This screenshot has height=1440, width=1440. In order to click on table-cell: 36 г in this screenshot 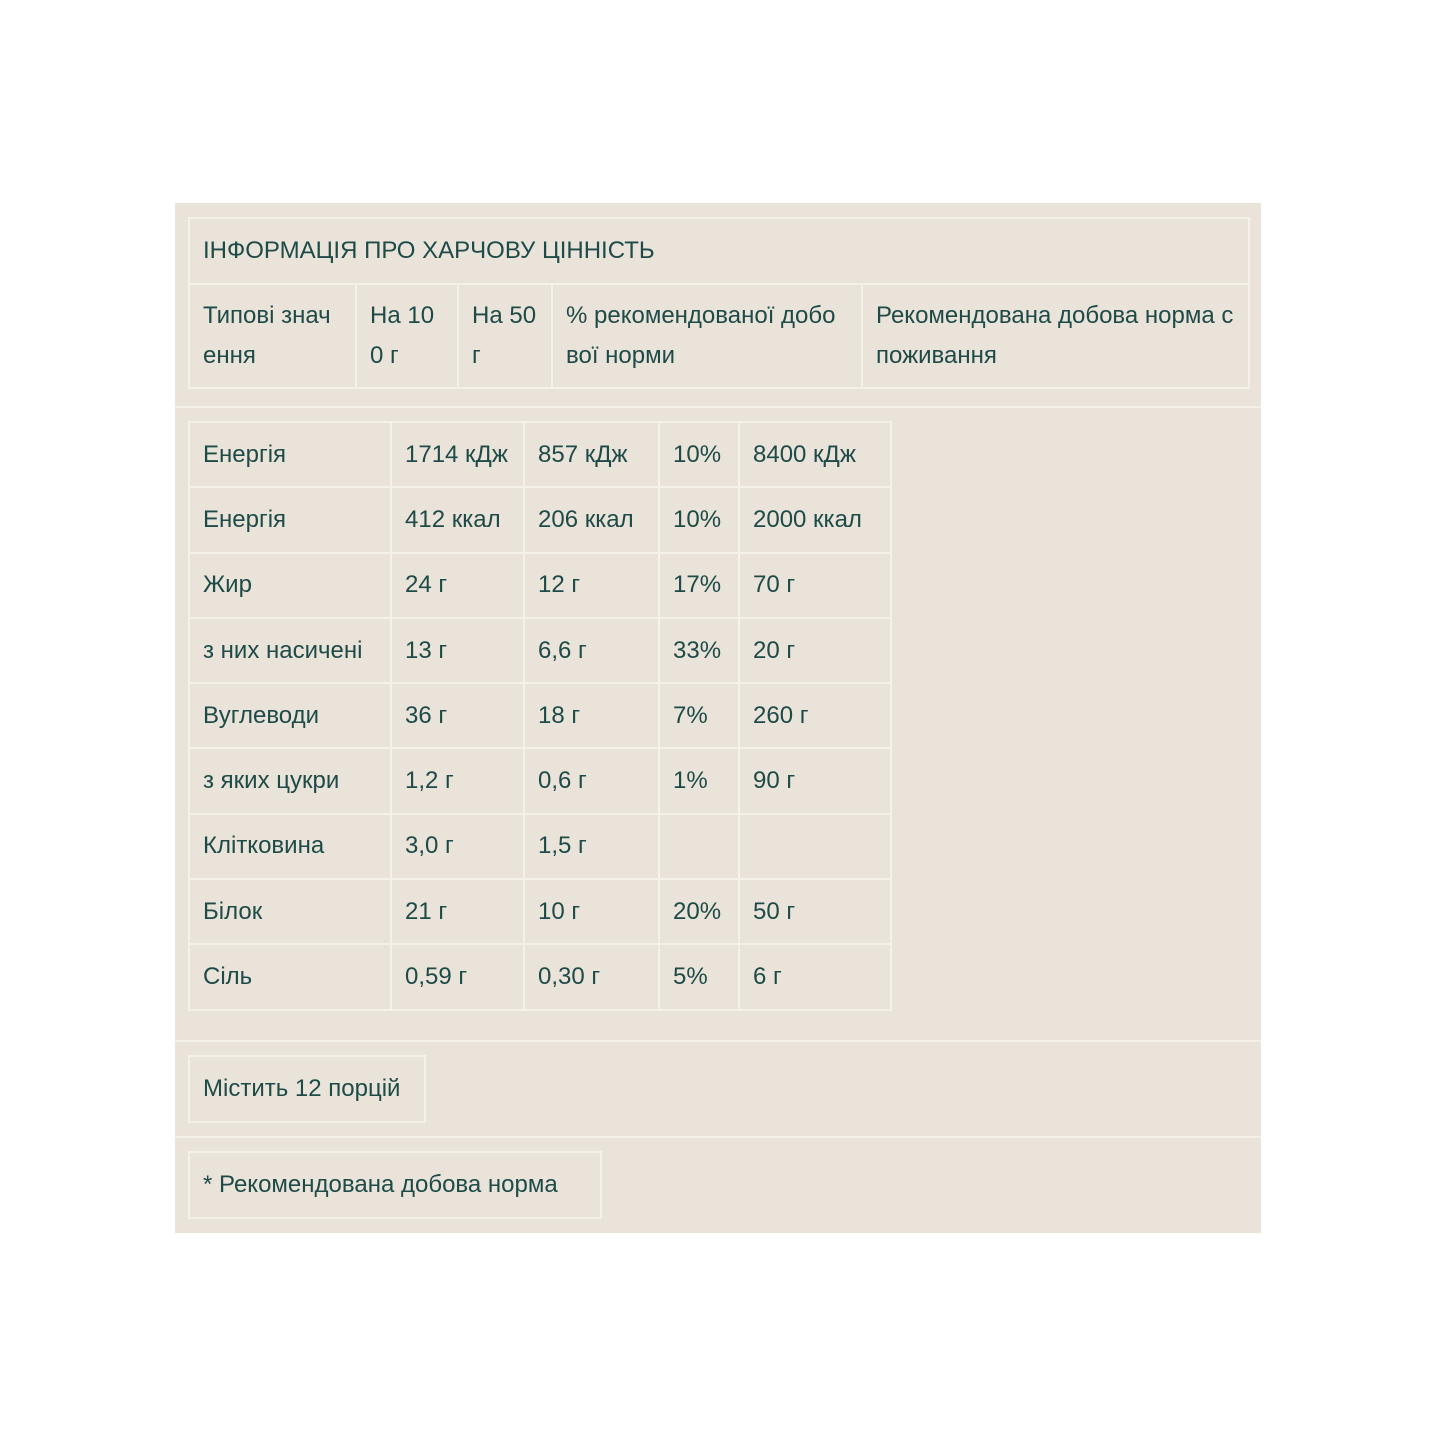, I will do `click(457, 716)`.